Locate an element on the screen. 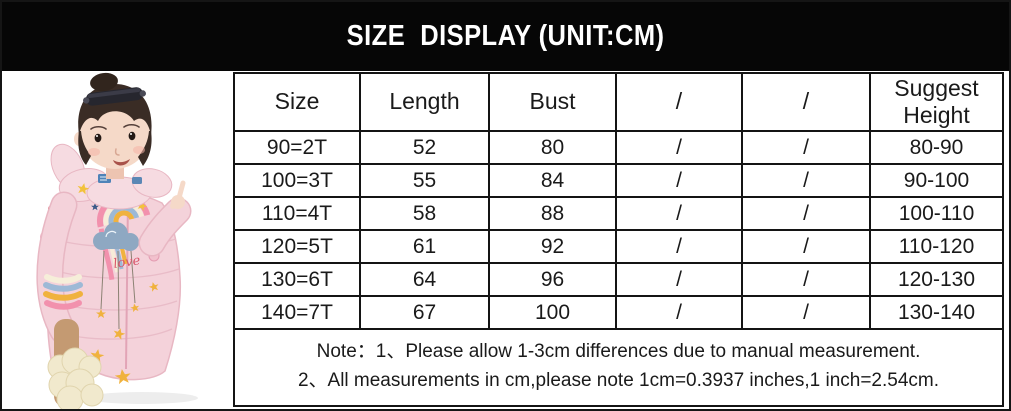 The width and height of the screenshot is (1011, 411). left-sleeve is located at coordinates (59, 268).